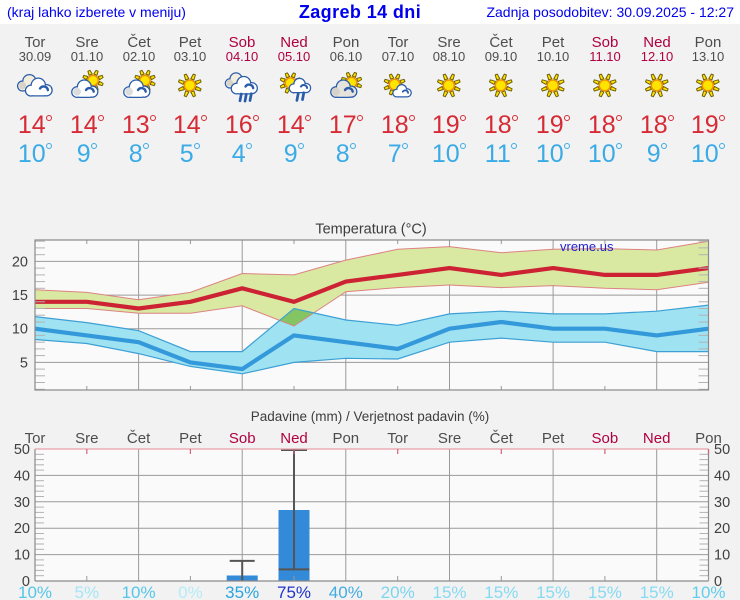 This screenshot has height=600, width=740. I want to click on svg-text: 15, so click(20, 296).